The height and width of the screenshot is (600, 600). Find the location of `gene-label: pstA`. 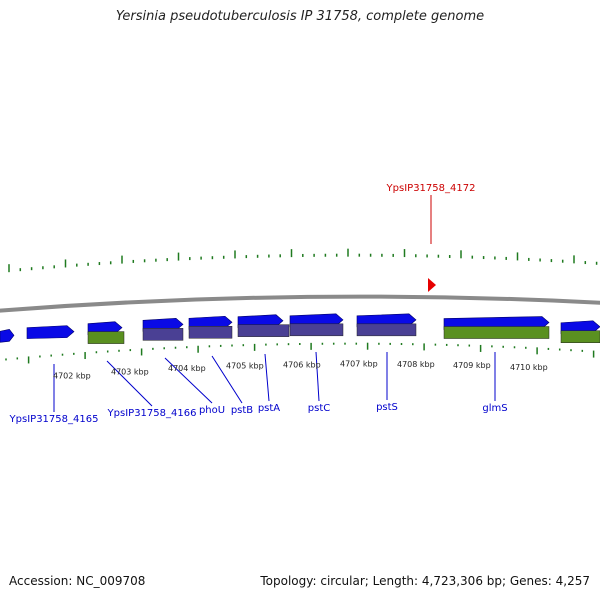

gene-label: pstA is located at coordinates (269, 408).